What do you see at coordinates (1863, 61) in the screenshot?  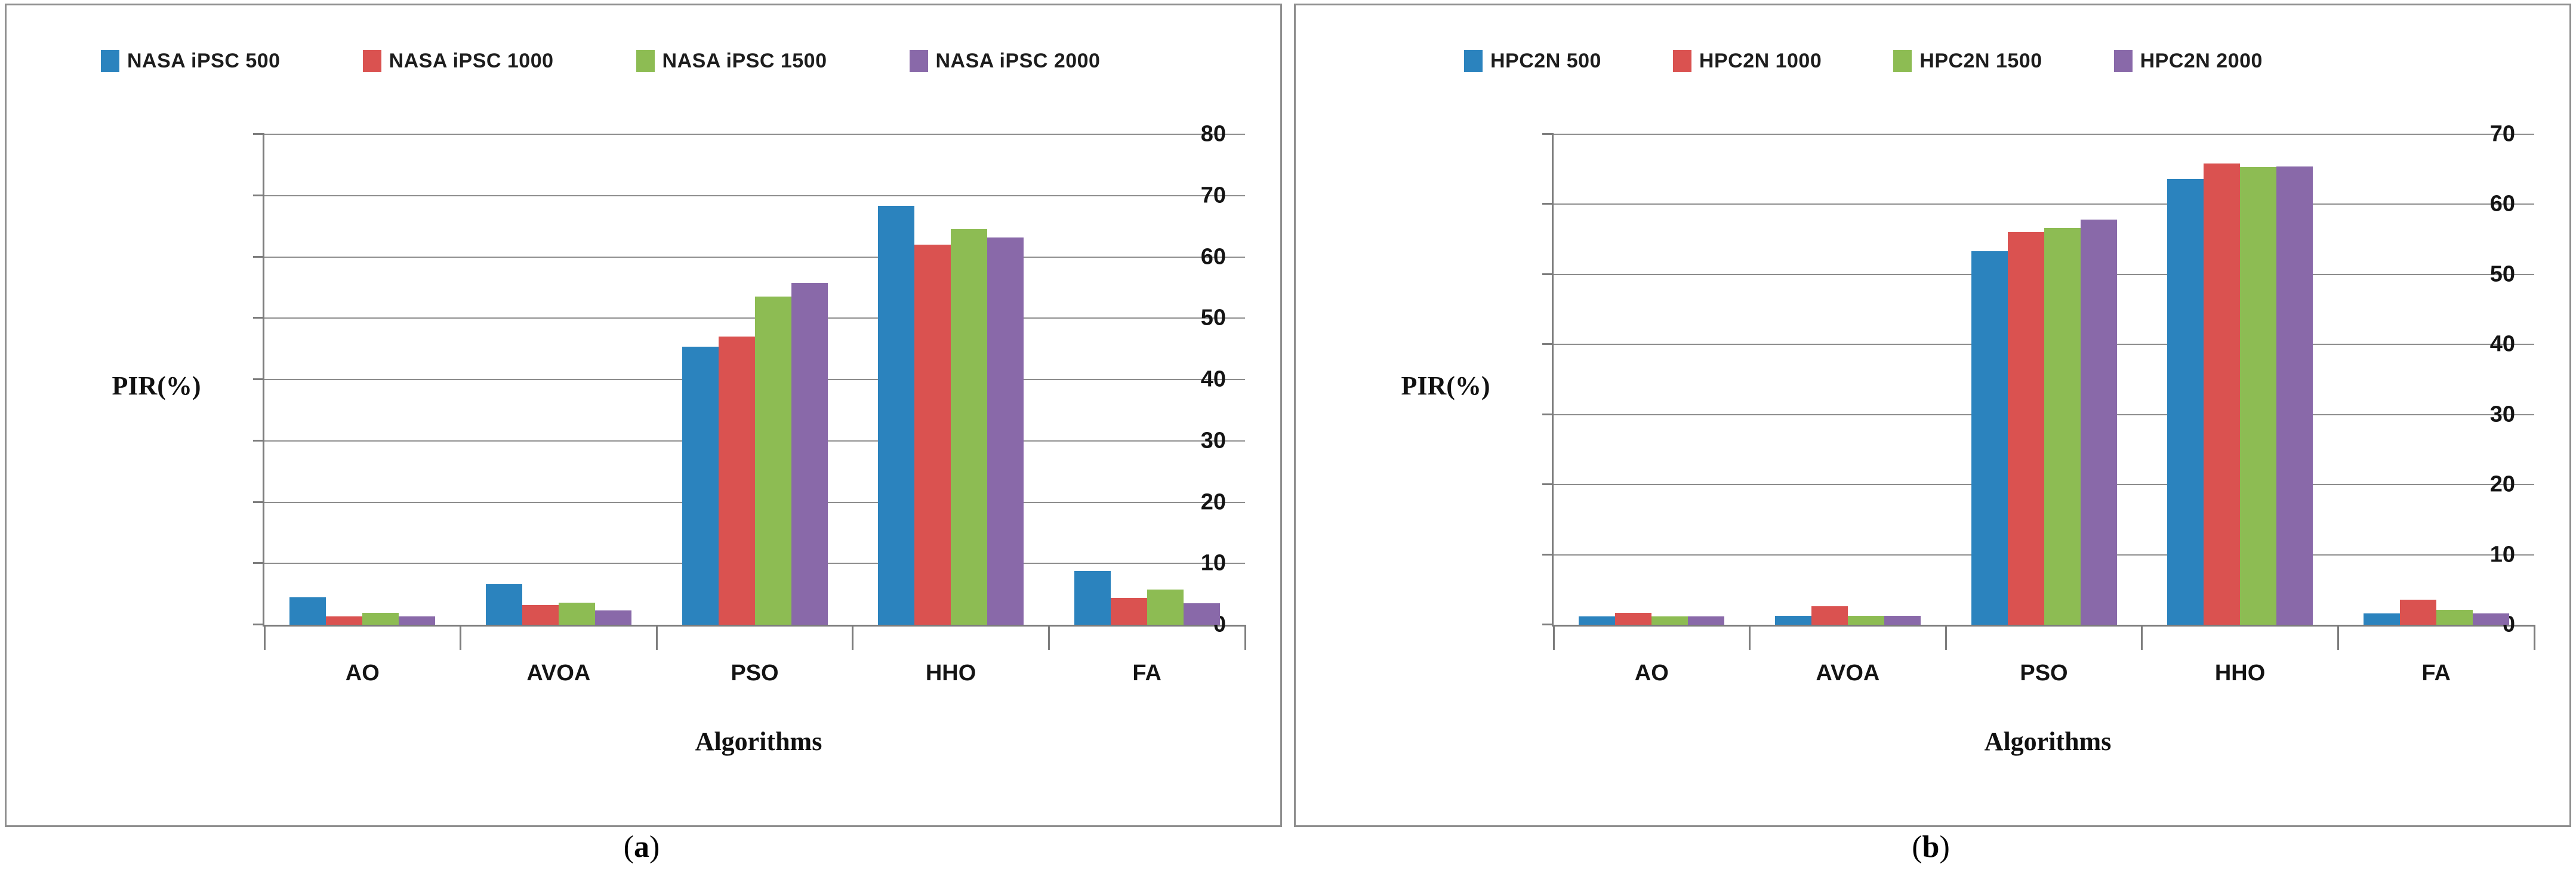 I see `legend: HPC2N 500 HPC2N 1000 HPC2N 1500 HPC2N 2000` at bounding box center [1863, 61].